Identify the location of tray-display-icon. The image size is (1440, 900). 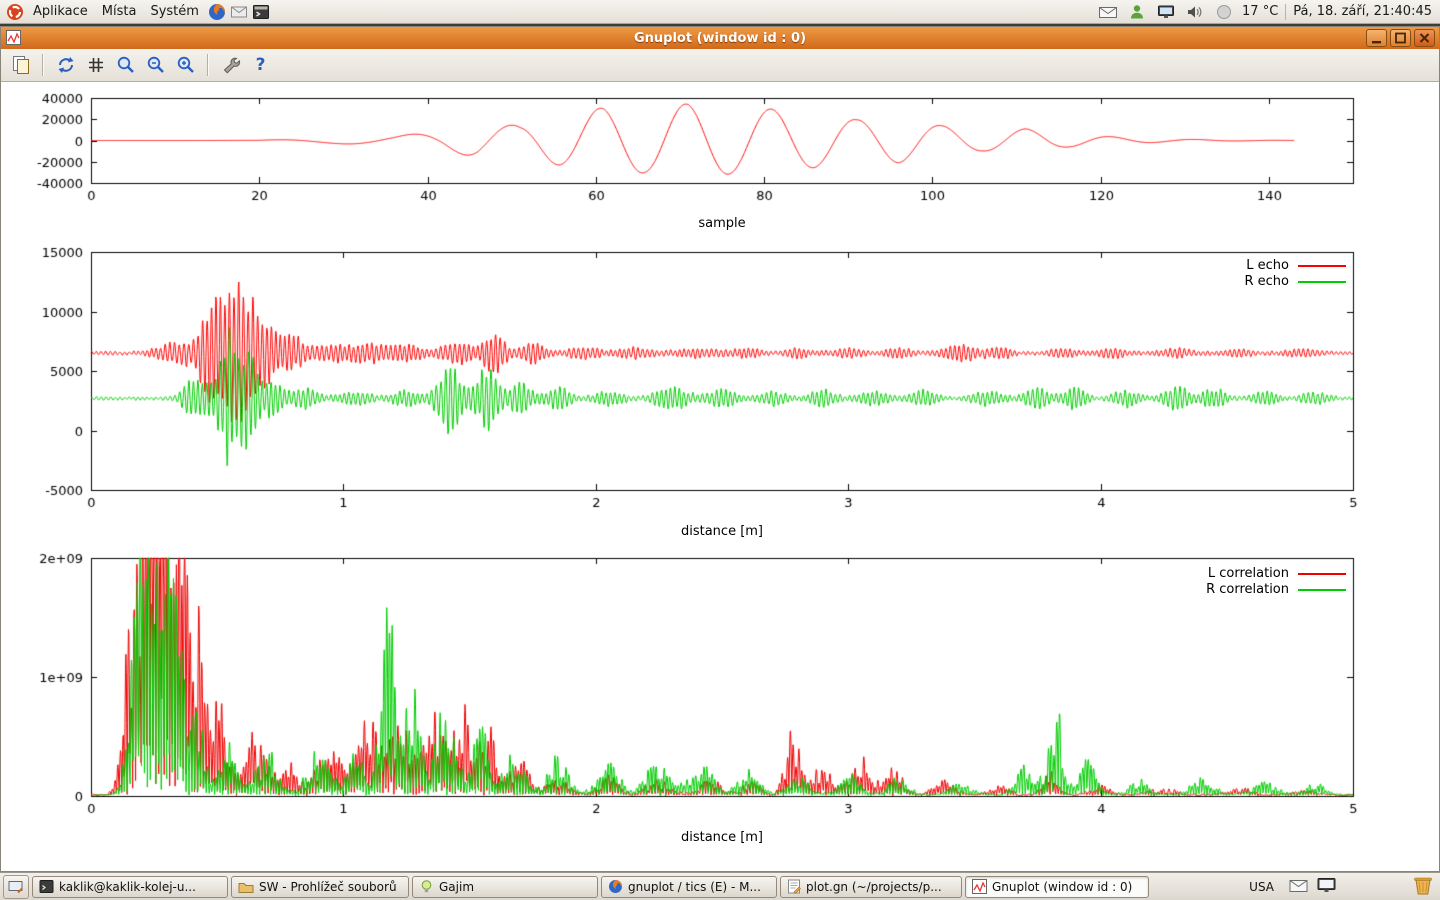
(1327, 887).